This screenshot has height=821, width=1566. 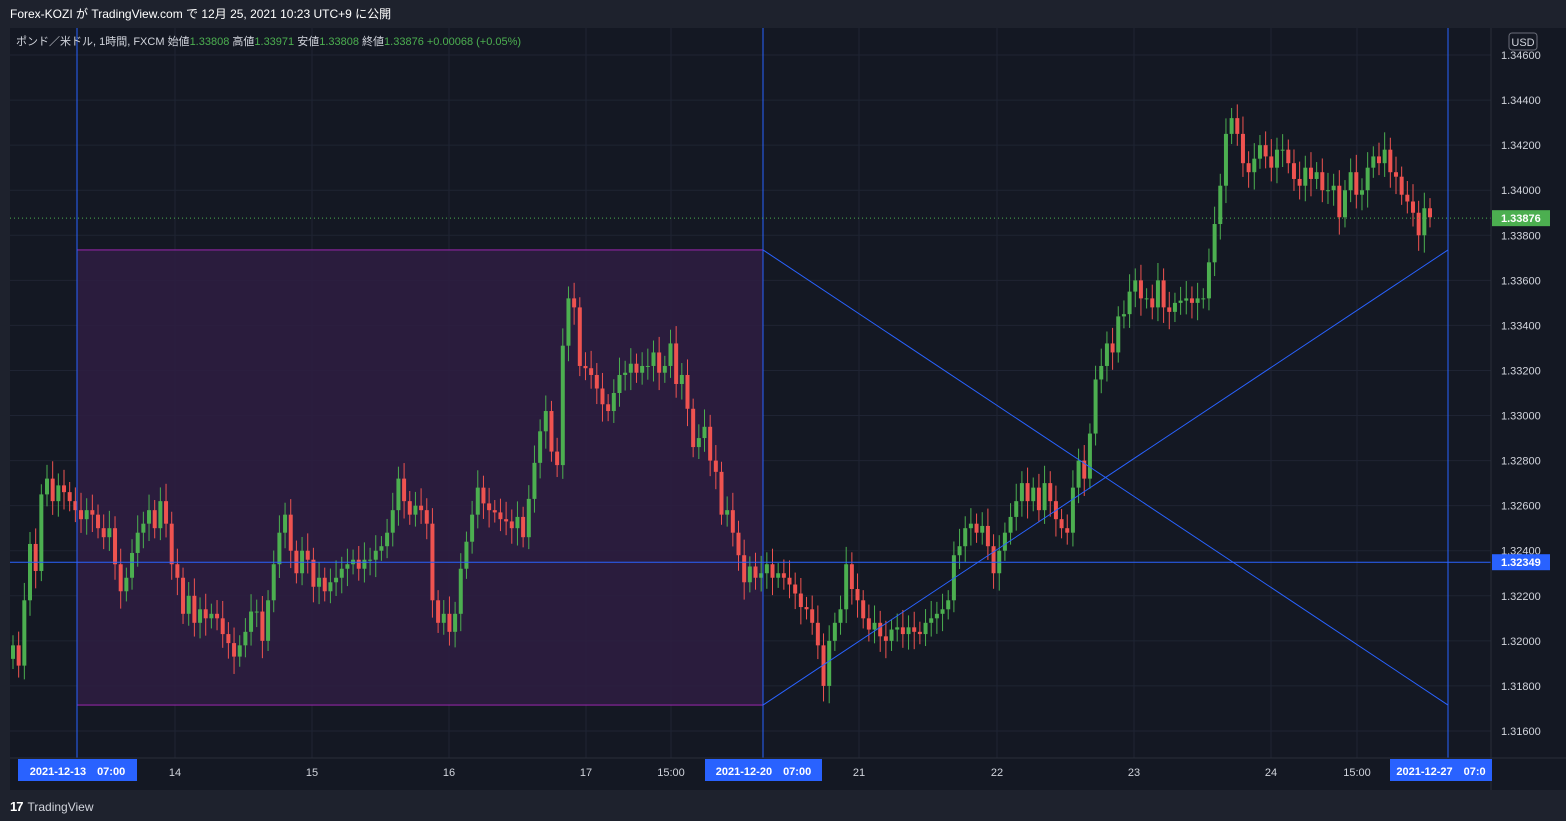 I want to click on crosshair-price-badge, so click(x=1521, y=562).